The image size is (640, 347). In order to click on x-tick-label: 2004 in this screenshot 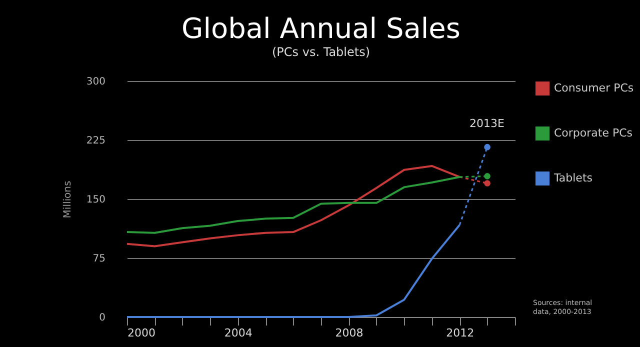, I will do `click(238, 333)`.